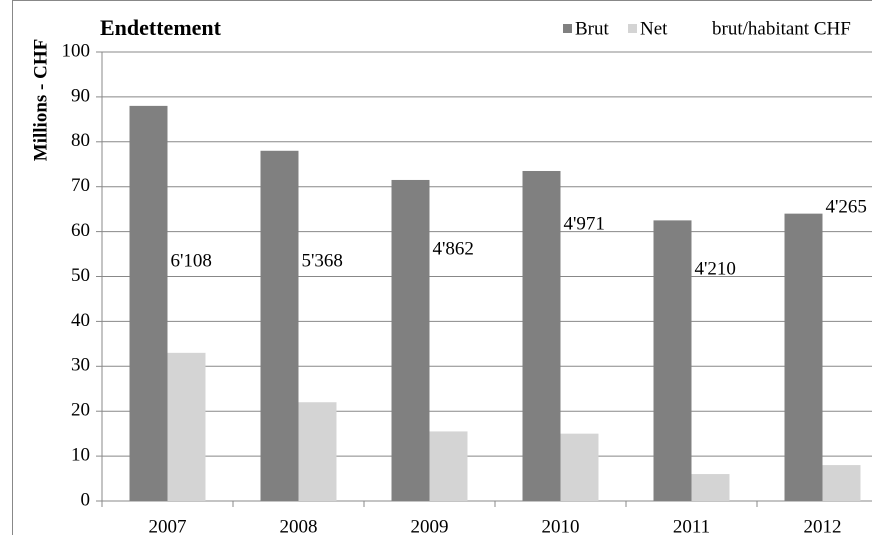 The height and width of the screenshot is (535, 872). Describe the element at coordinates (654, 28) in the screenshot. I see `legend-label: Net` at that location.